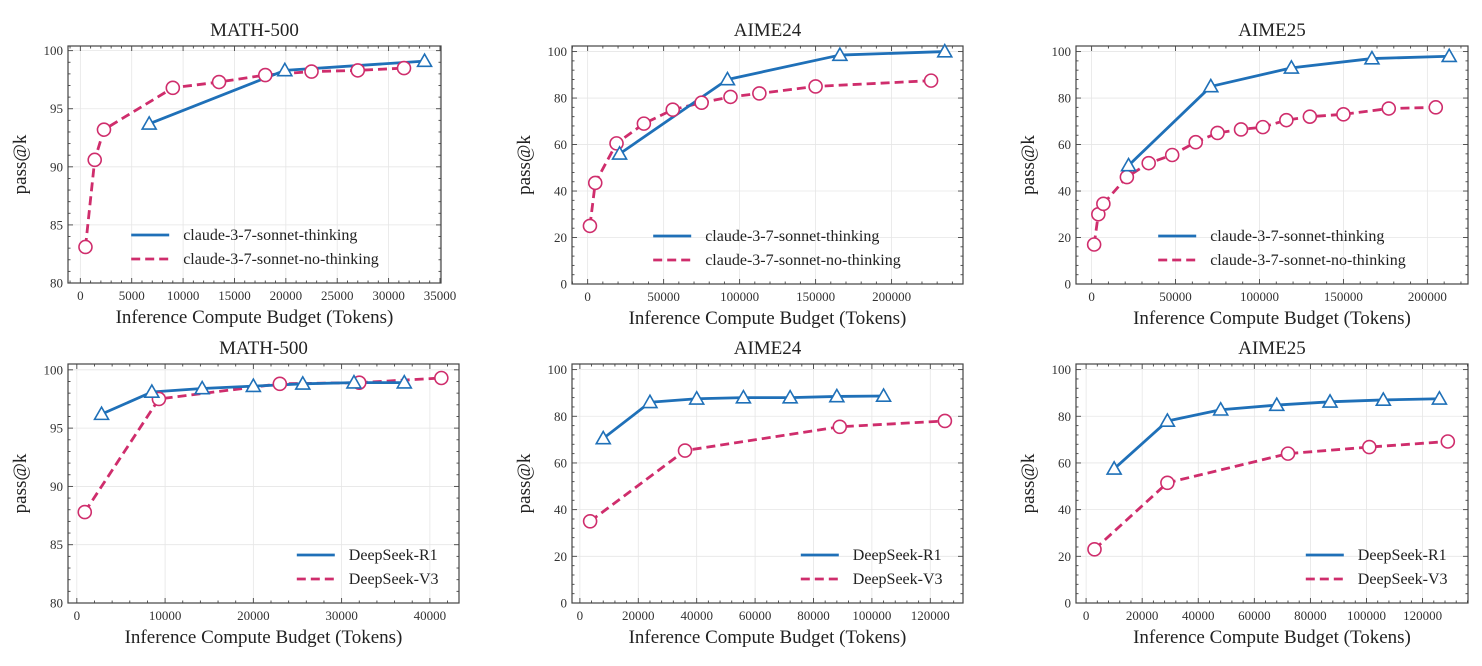  Describe the element at coordinates (696, 615) in the screenshot. I see `x-tick-label: 40000` at that location.